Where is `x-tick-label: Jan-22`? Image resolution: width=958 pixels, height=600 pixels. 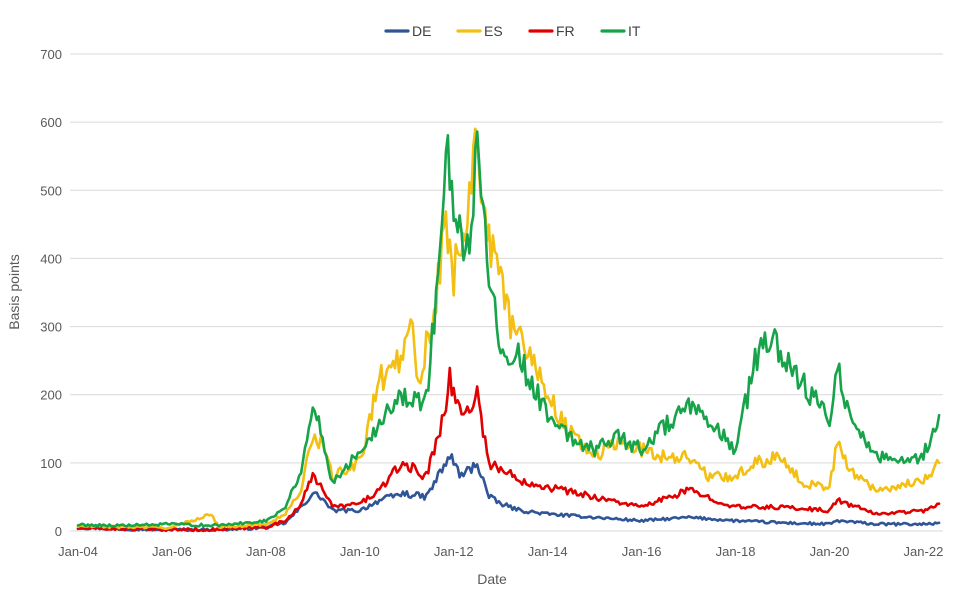
x-tick-label: Jan-22 is located at coordinates (924, 551).